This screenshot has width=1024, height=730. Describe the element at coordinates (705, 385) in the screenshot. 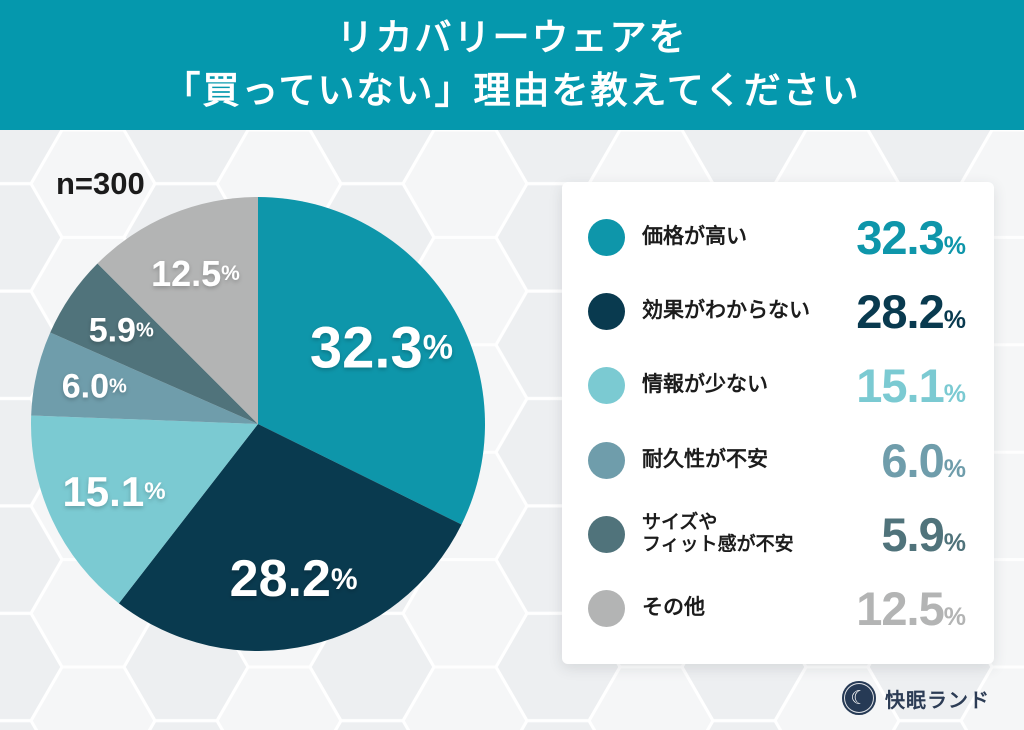

I see `legend-item-label: 情報が少ない` at that location.